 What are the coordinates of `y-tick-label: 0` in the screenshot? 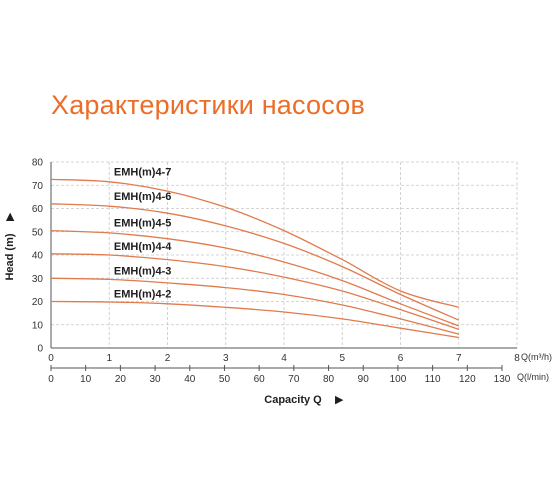 It's located at (40, 349).